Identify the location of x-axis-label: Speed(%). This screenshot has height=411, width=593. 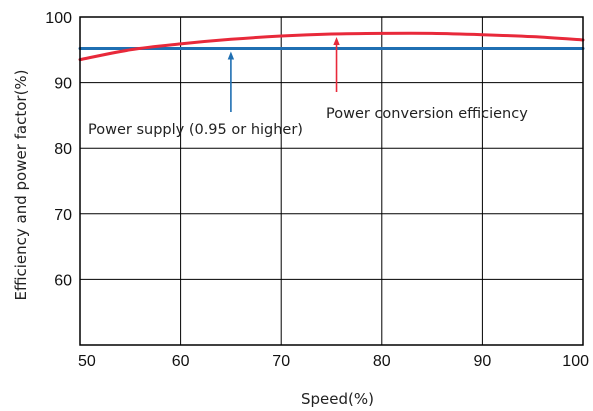
(337, 399).